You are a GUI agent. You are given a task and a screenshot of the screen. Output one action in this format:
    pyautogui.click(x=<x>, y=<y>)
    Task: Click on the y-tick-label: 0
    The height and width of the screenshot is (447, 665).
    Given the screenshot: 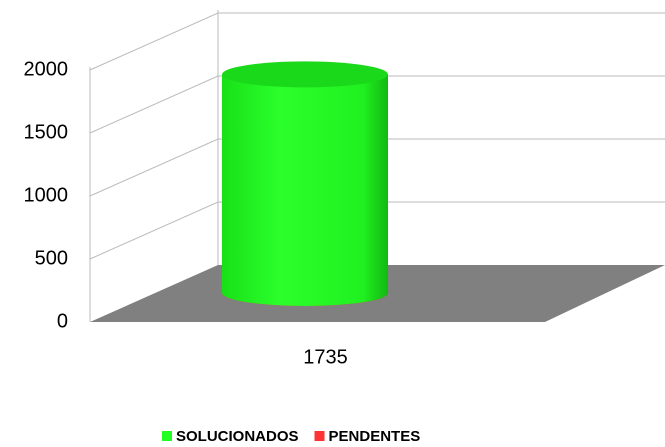 What is the action you would take?
    pyautogui.click(x=62, y=321)
    